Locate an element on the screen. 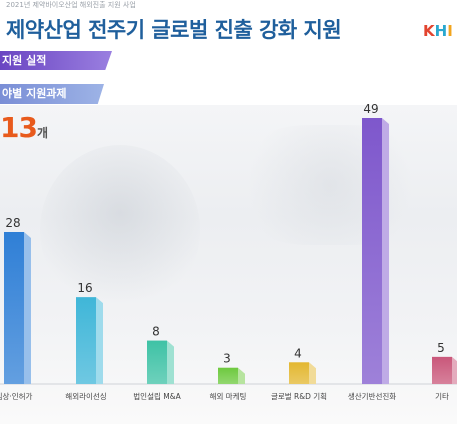  category-label-1: 해외라이선싱 is located at coordinates (85, 396).